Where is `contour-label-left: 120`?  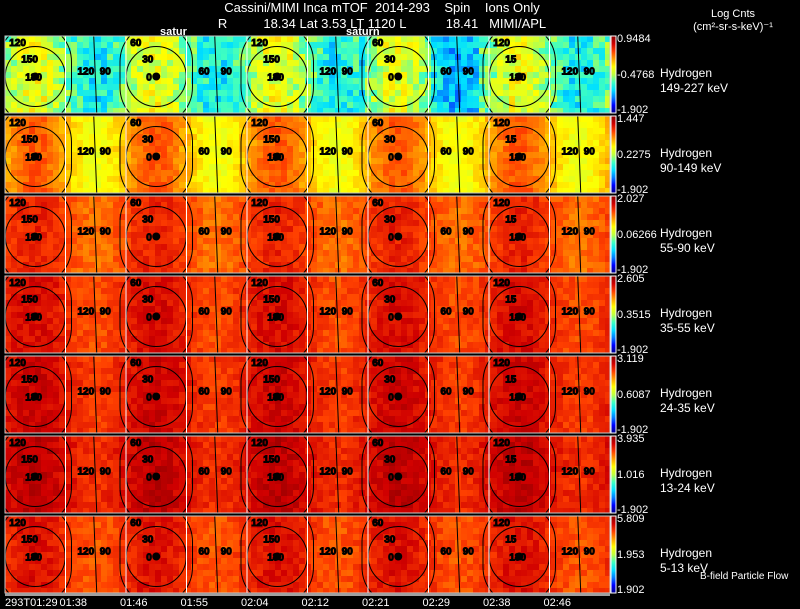 contour-label-left: 120 is located at coordinates (86, 72).